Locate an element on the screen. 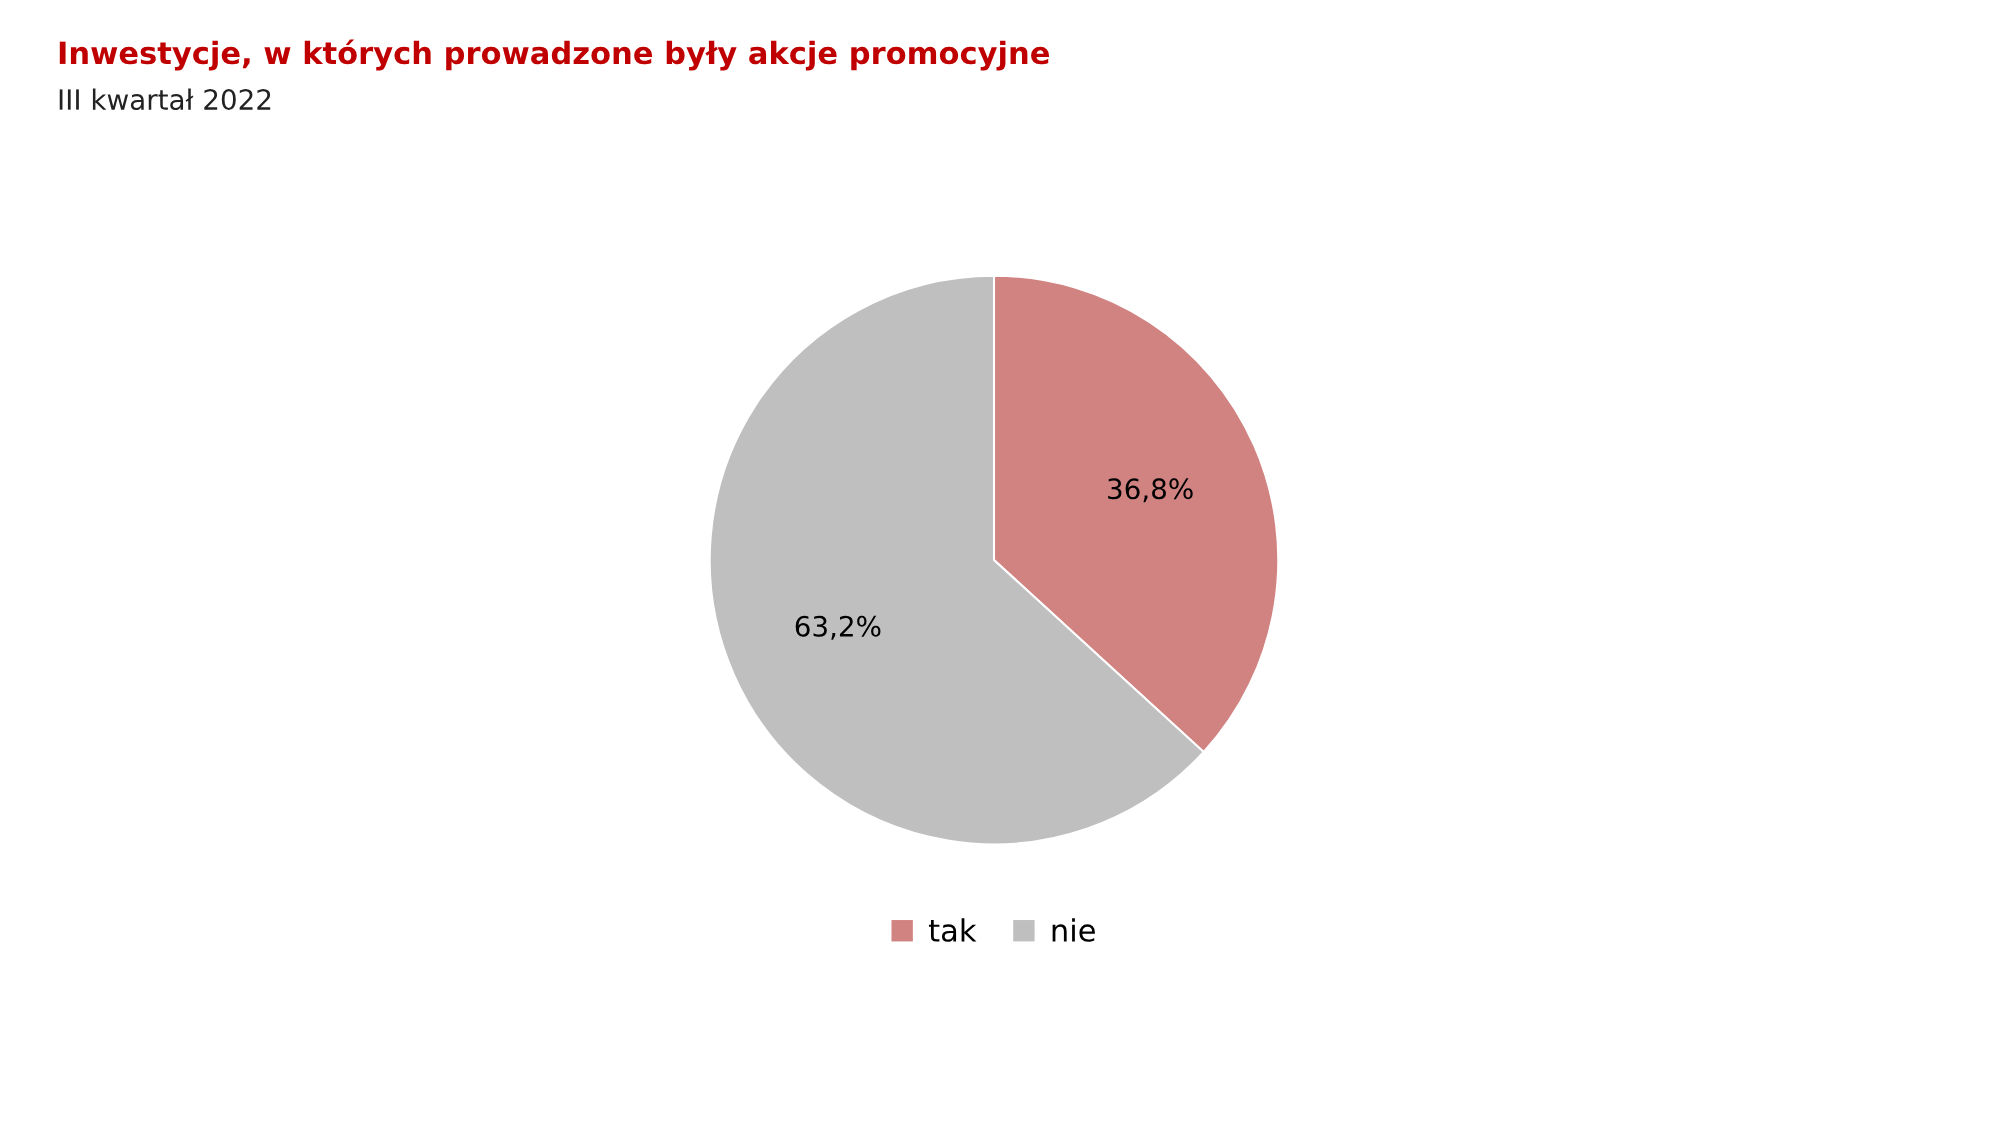  data-label: 63,2% is located at coordinates (838, 627).